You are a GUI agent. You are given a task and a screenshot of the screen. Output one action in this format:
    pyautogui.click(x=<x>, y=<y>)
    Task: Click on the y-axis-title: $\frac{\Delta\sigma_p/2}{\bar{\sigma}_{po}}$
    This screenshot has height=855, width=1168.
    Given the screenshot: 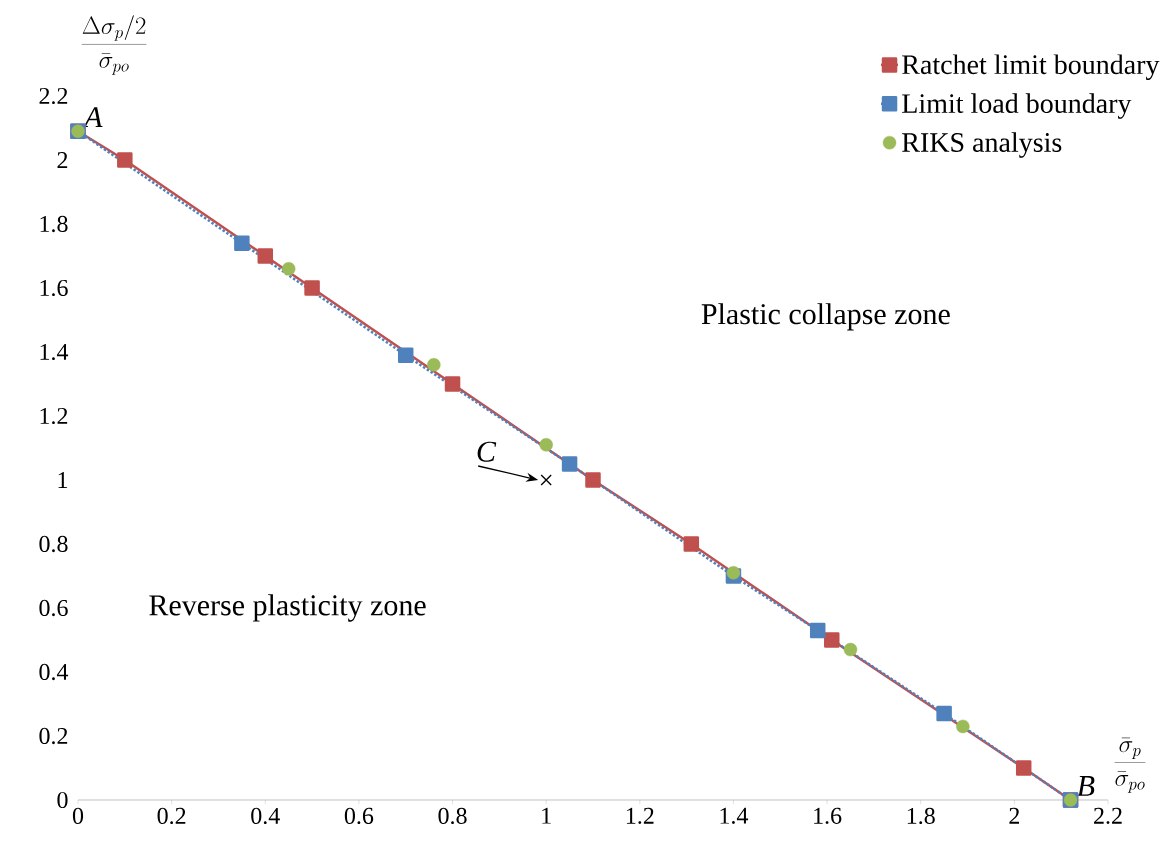 What is the action you would take?
    pyautogui.click(x=114, y=45)
    